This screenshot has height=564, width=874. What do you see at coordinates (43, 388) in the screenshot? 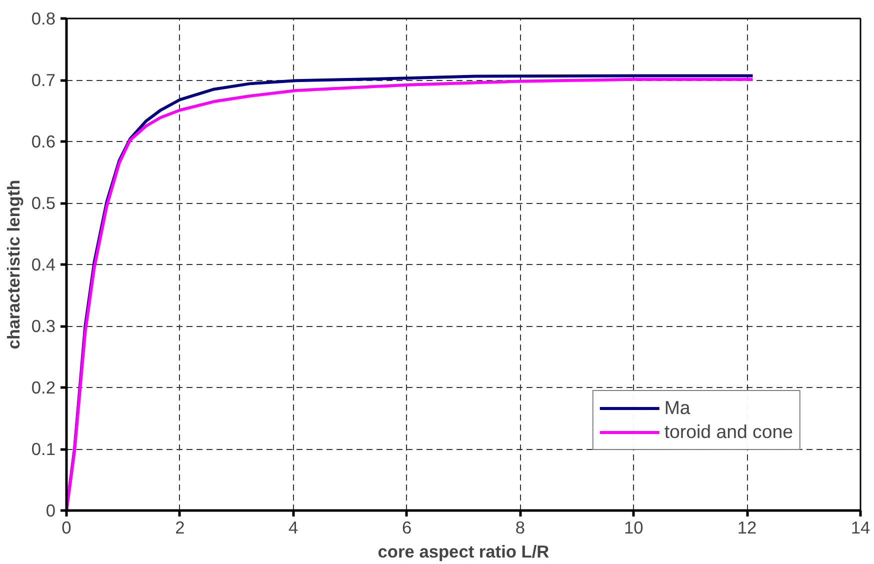
I see `y-tick-label: 0.2` at bounding box center [43, 388].